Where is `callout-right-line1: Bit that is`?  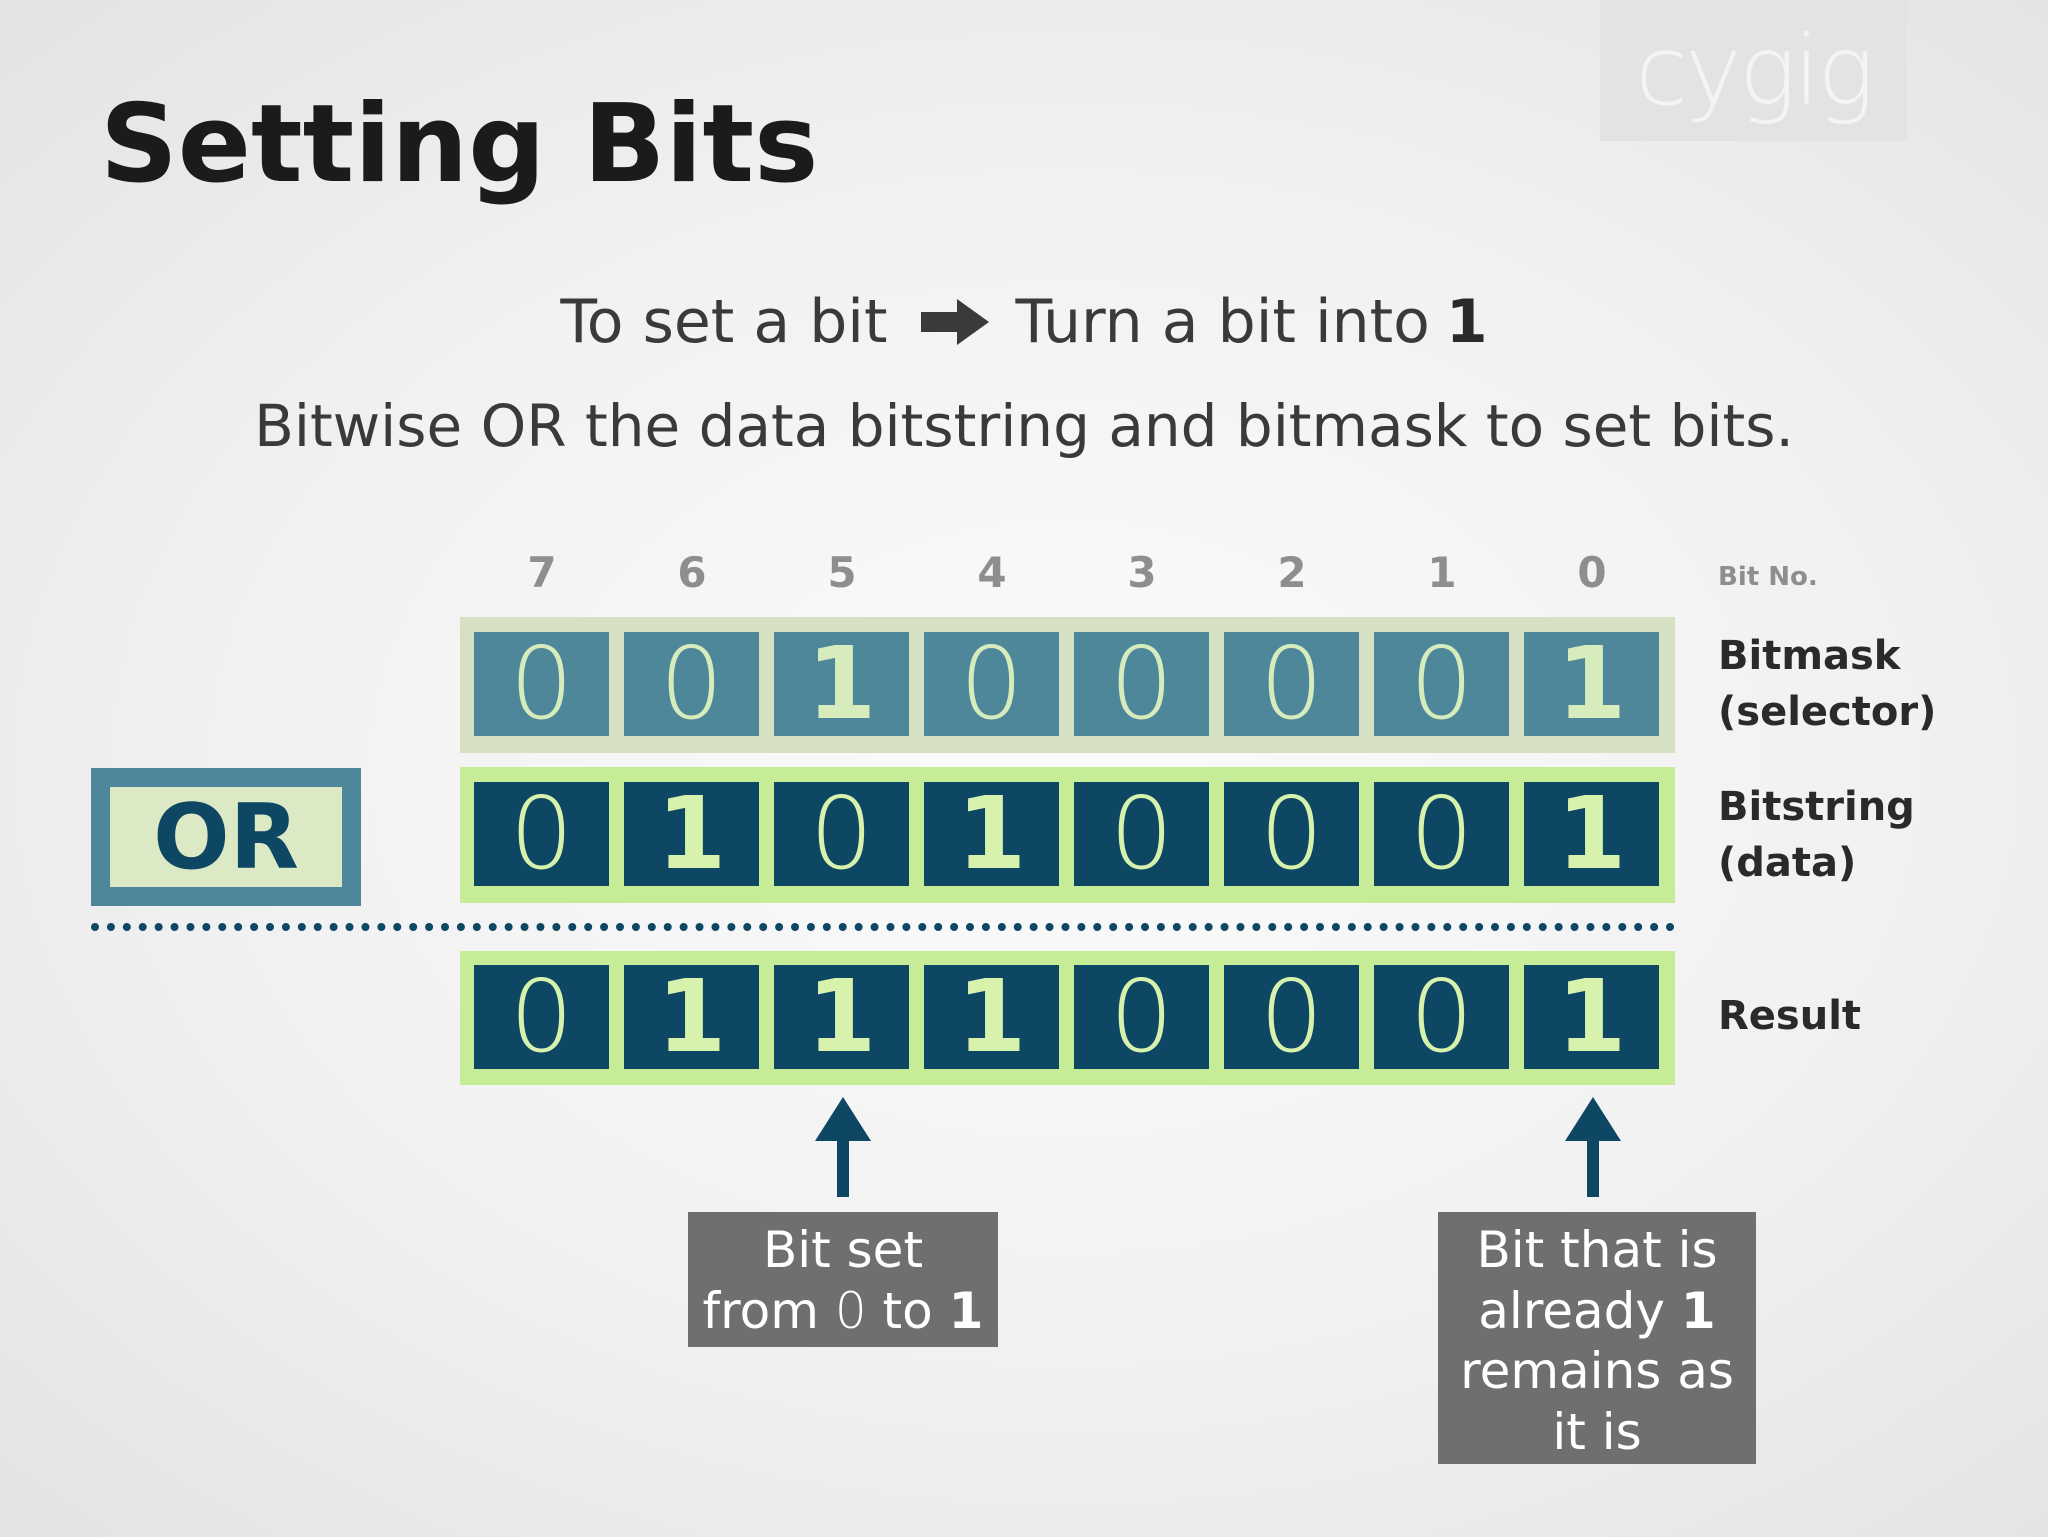 callout-right-line1: Bit that is is located at coordinates (1597, 1250).